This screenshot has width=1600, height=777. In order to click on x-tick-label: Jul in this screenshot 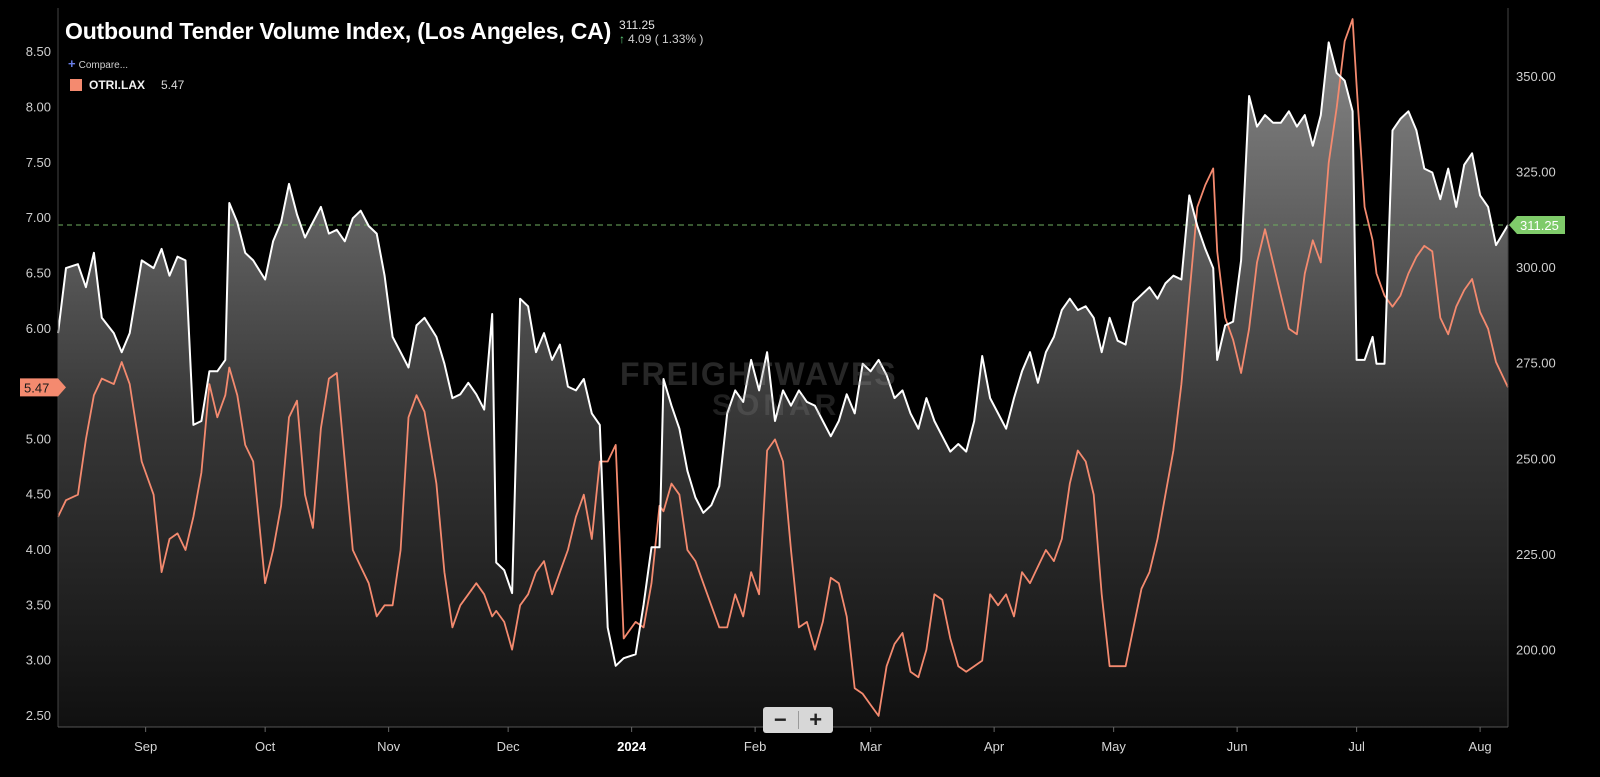, I will do `click(1356, 746)`.